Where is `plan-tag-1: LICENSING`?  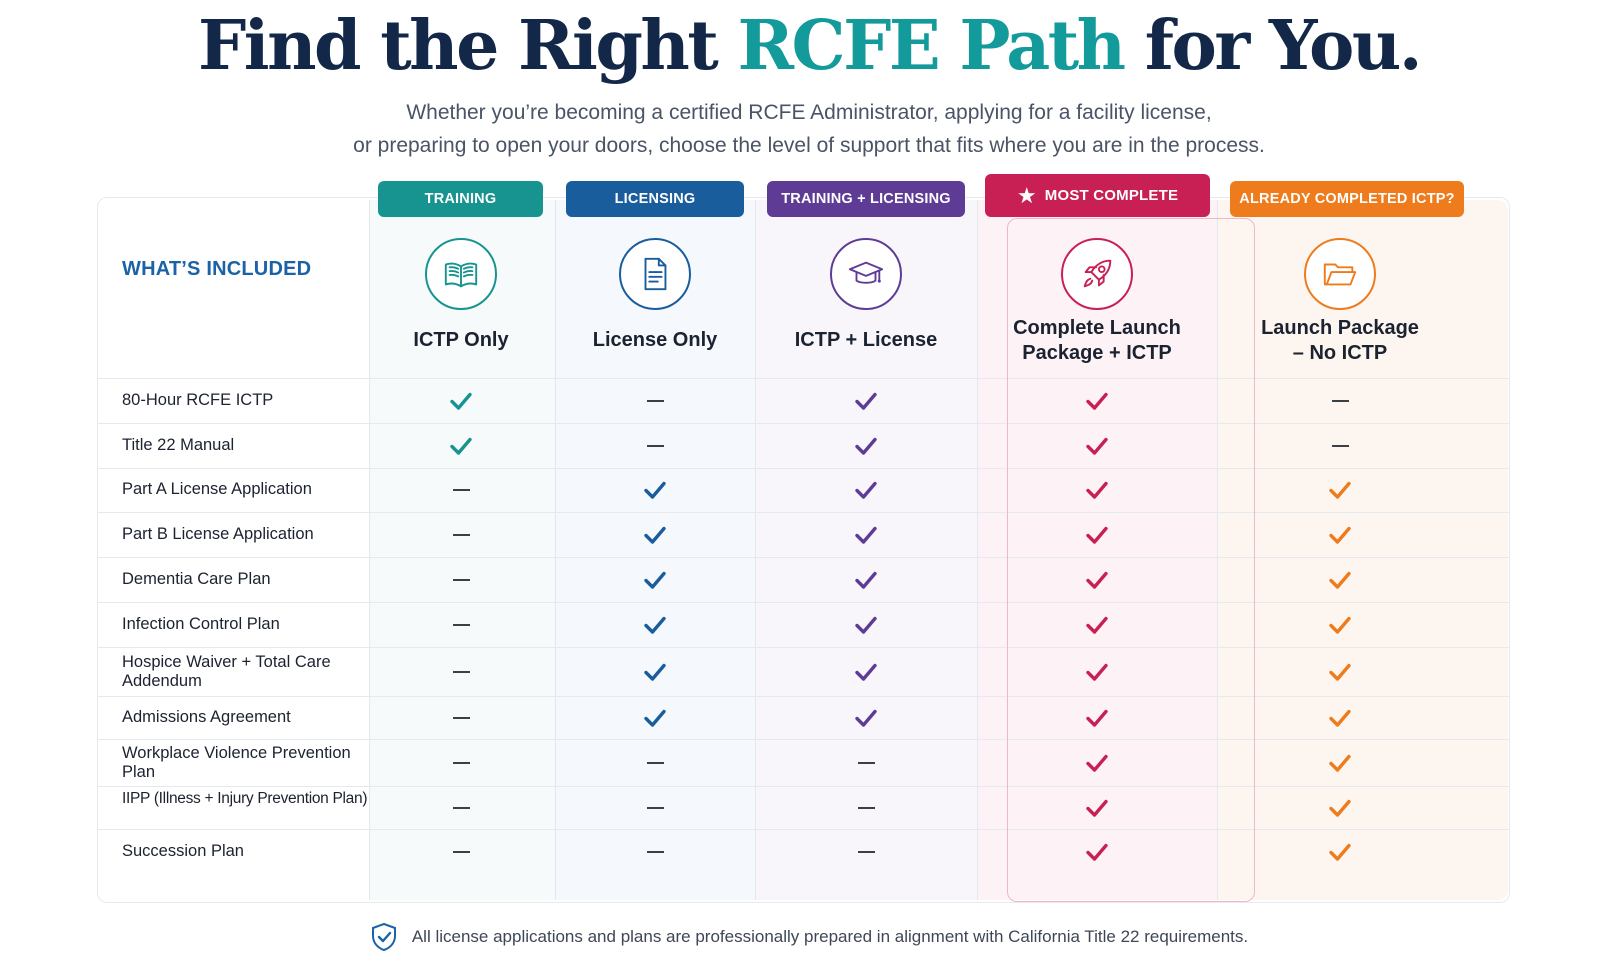
plan-tag-1: LICENSING is located at coordinates (655, 199).